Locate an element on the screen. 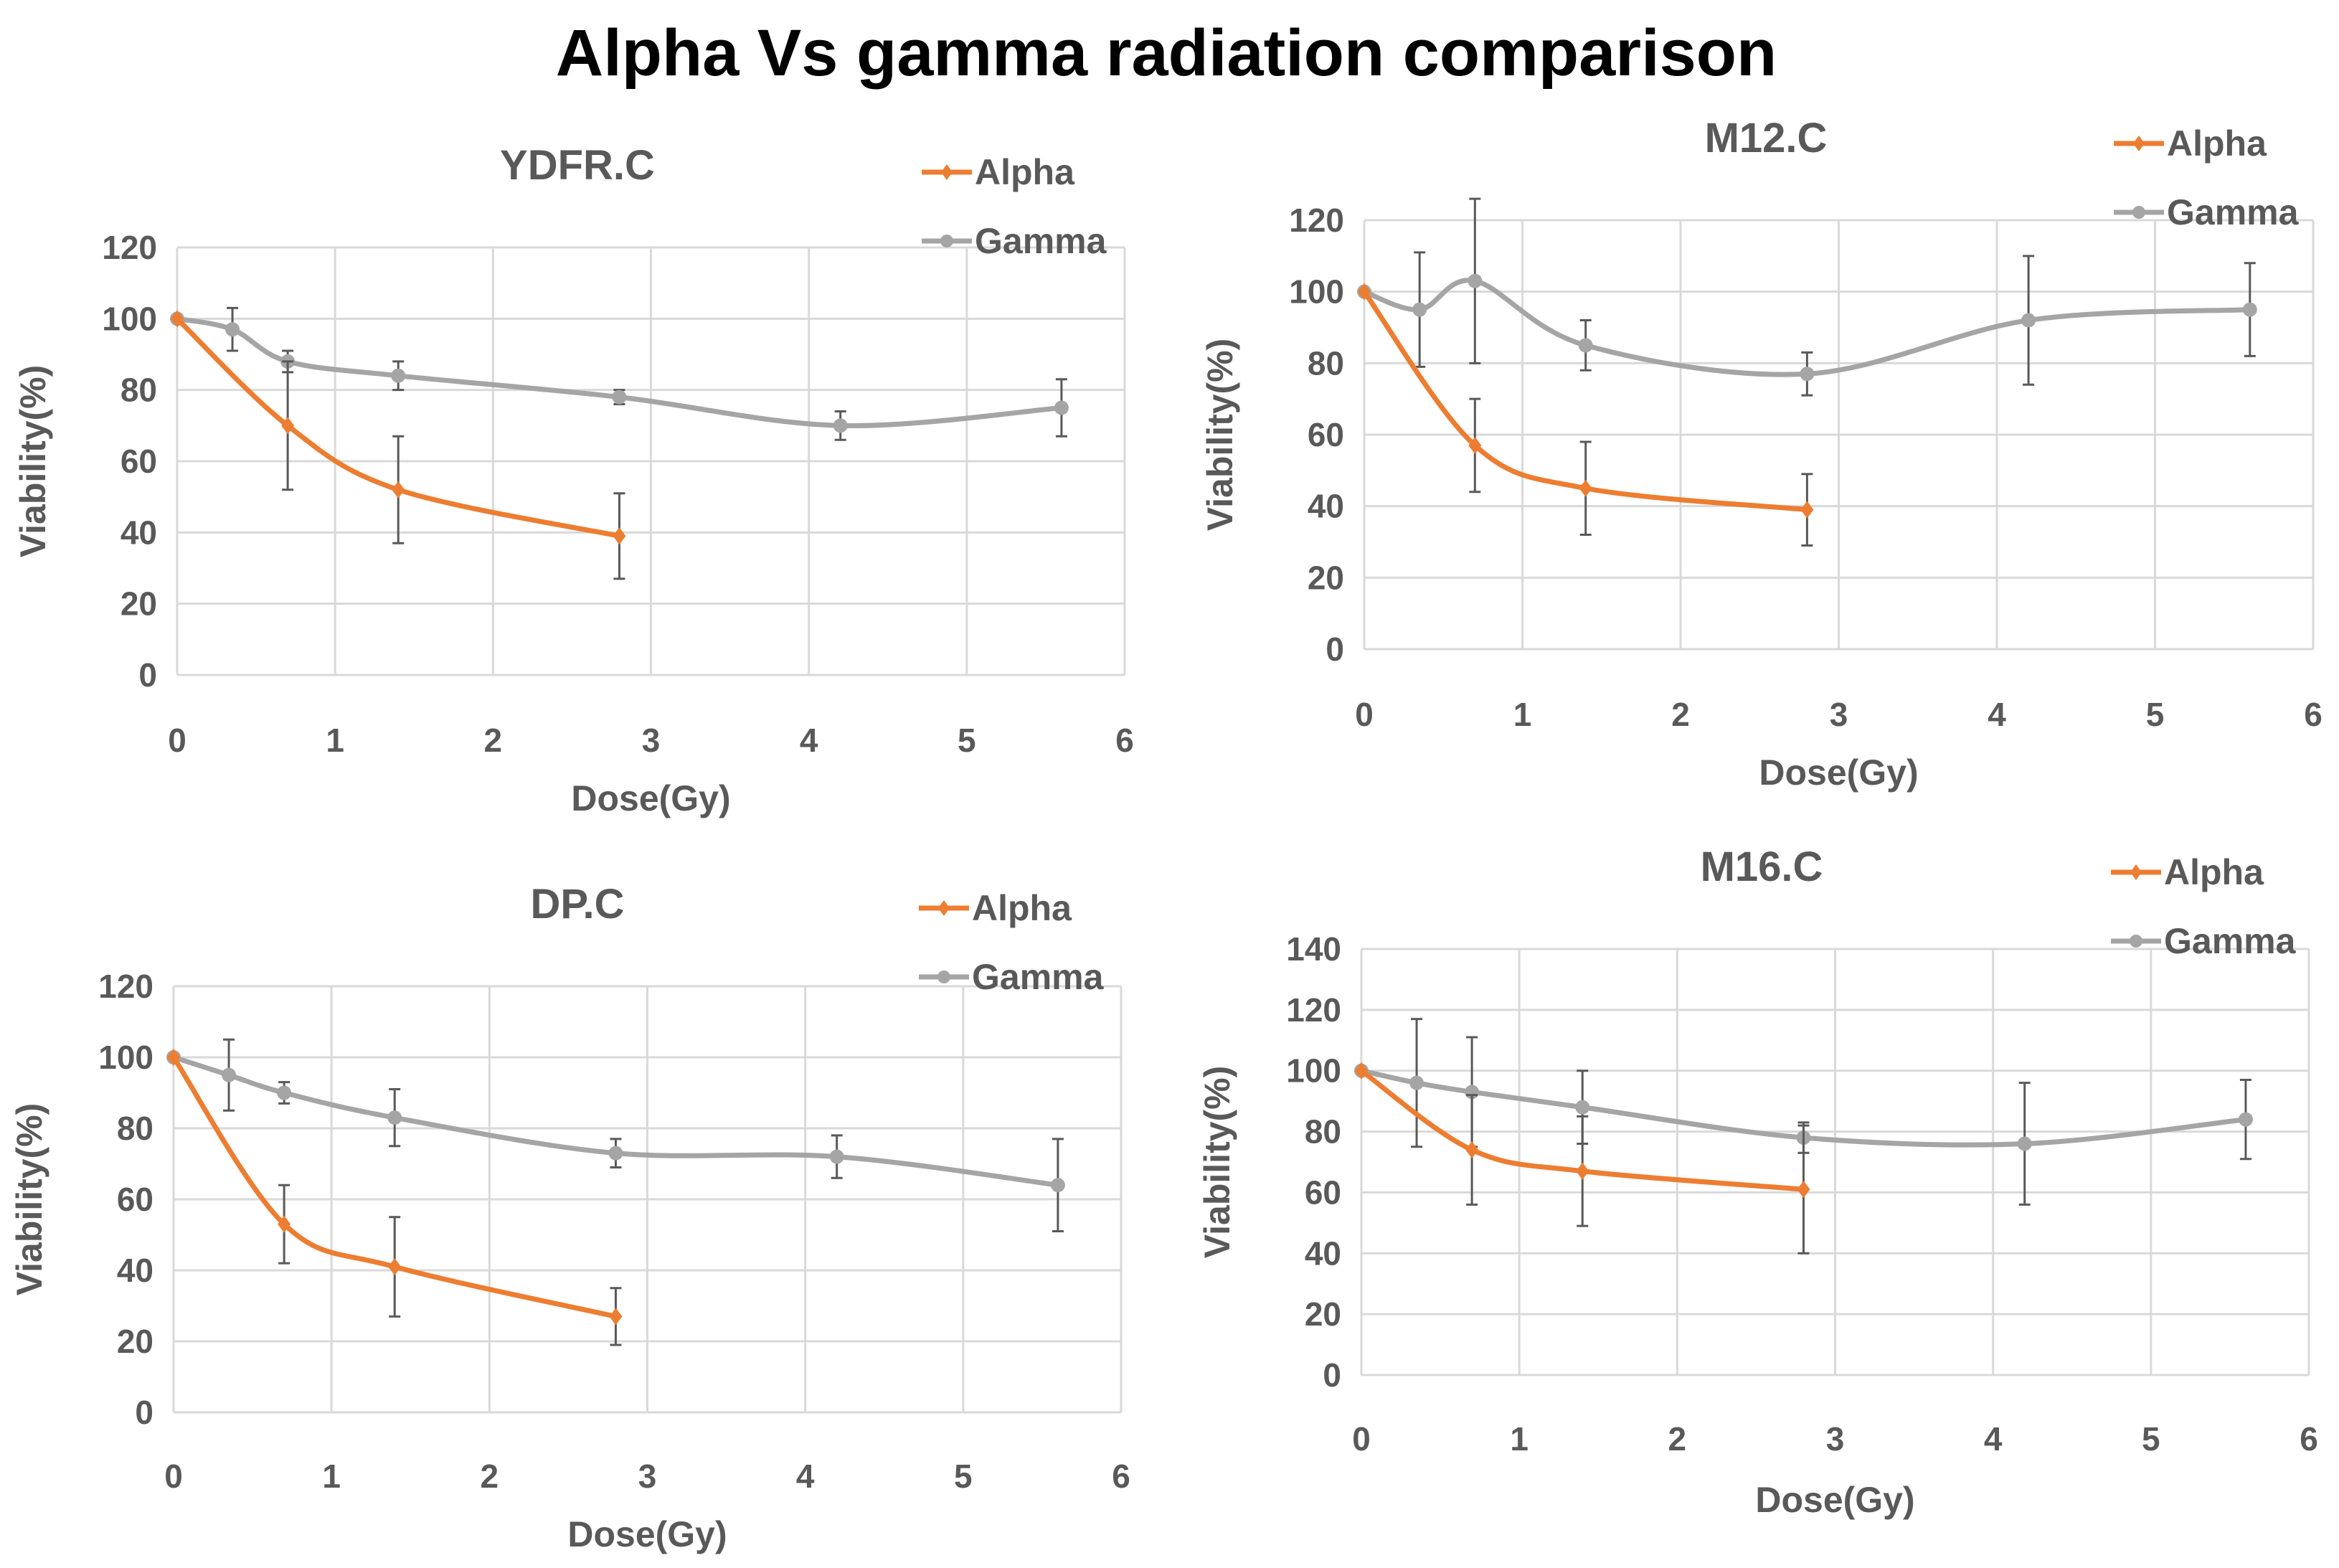 Image resolution: width=2339 pixels, height=1568 pixels. series-line-gamma is located at coordinates (616, 1121).